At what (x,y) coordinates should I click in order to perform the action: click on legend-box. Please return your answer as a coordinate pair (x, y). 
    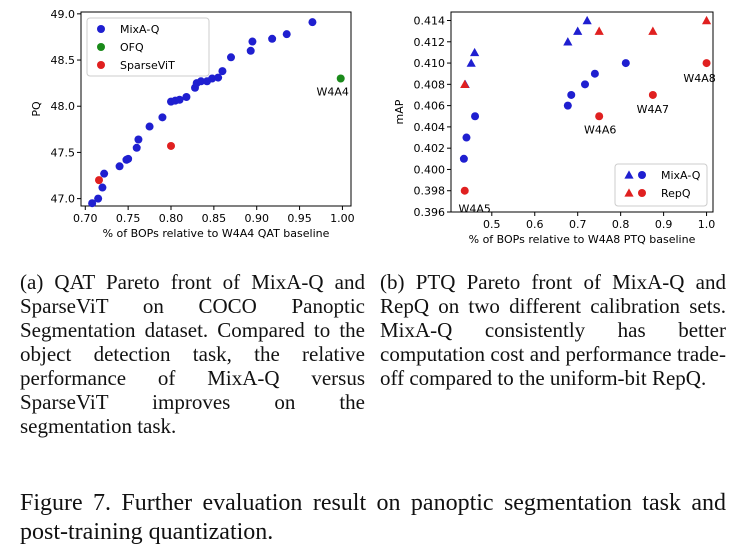
    Looking at the image, I should click on (148, 47).